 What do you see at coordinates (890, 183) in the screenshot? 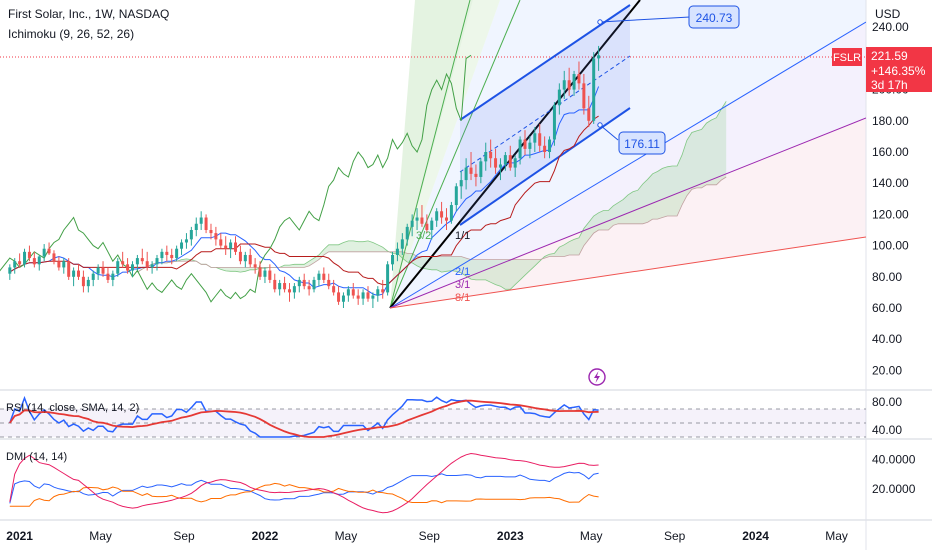
I see `price-tick-4: 140.00` at bounding box center [890, 183].